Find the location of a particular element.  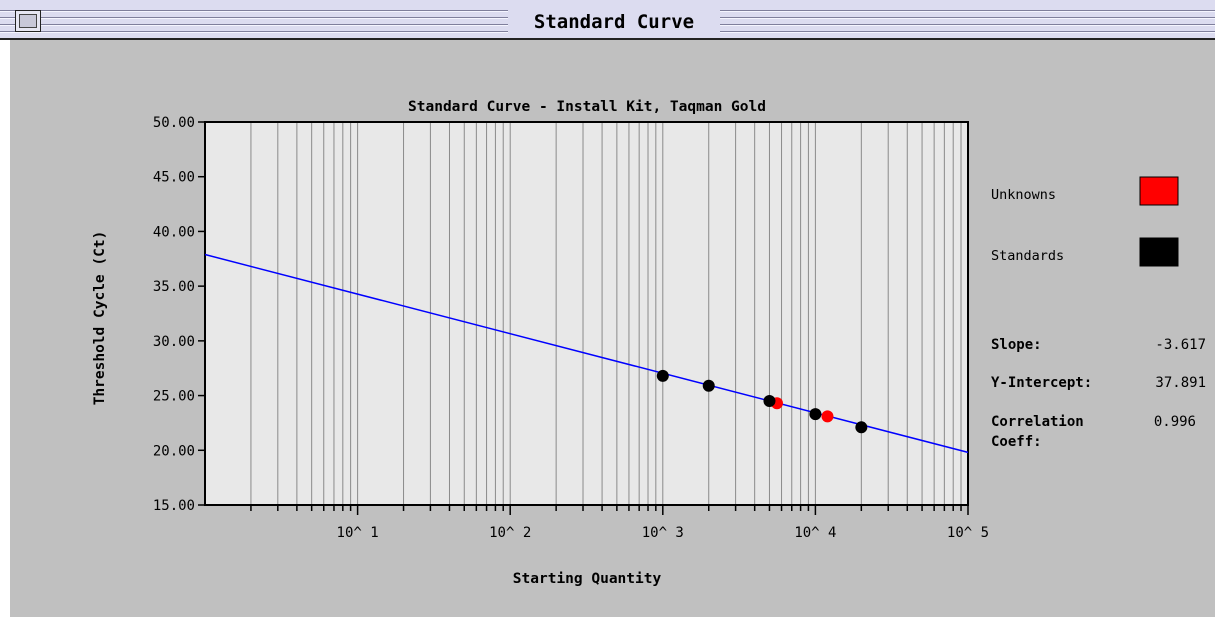

y-tick-label: 50.00 is located at coordinates (174, 123).